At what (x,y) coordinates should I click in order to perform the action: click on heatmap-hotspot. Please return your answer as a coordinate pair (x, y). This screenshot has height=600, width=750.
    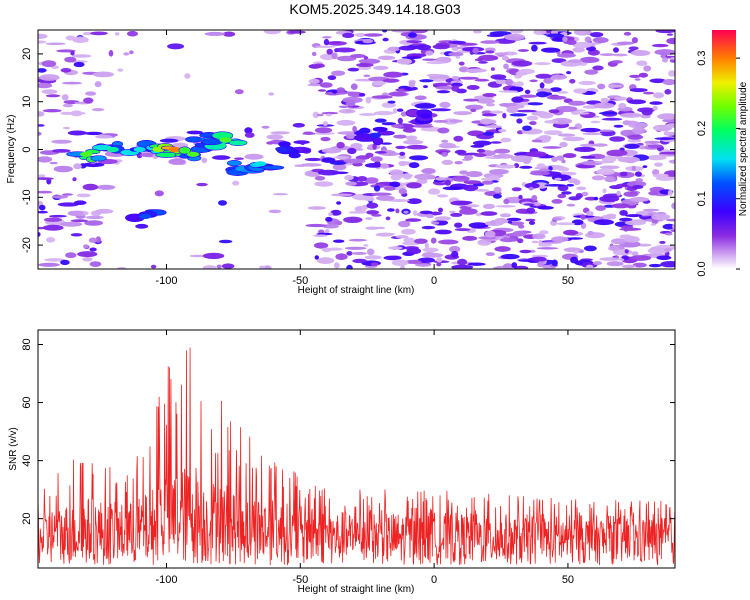
    Looking at the image, I should click on (273, 167).